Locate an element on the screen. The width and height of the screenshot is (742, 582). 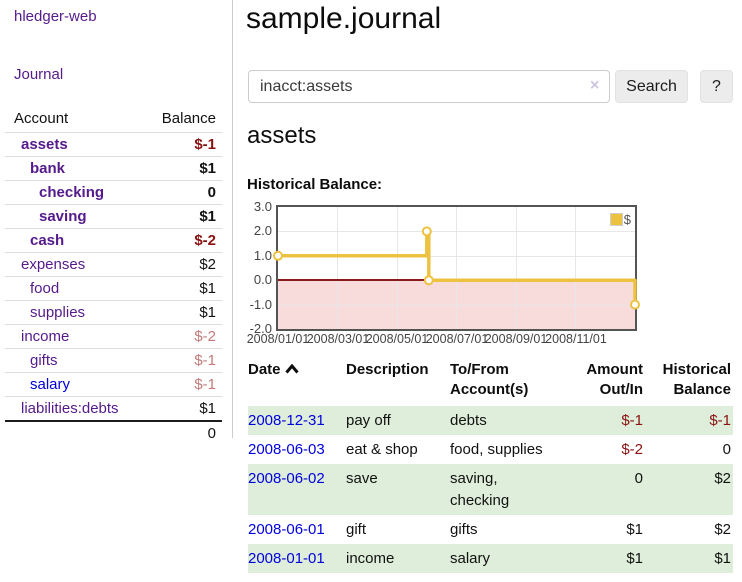
account-link-checking: checking is located at coordinates (72, 192).